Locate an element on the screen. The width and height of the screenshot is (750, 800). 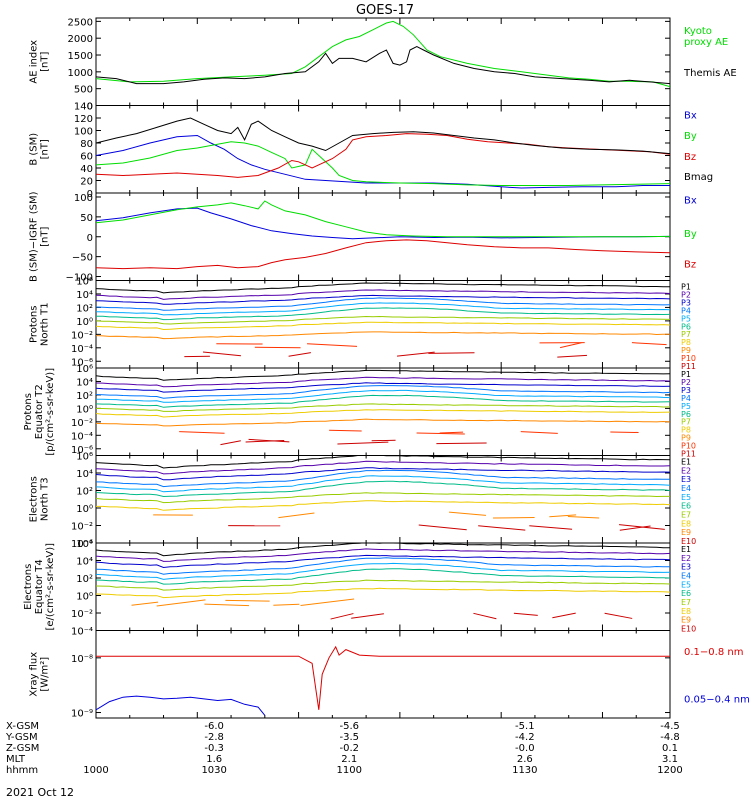
y-tick-label: 40 is located at coordinates (86, 169).